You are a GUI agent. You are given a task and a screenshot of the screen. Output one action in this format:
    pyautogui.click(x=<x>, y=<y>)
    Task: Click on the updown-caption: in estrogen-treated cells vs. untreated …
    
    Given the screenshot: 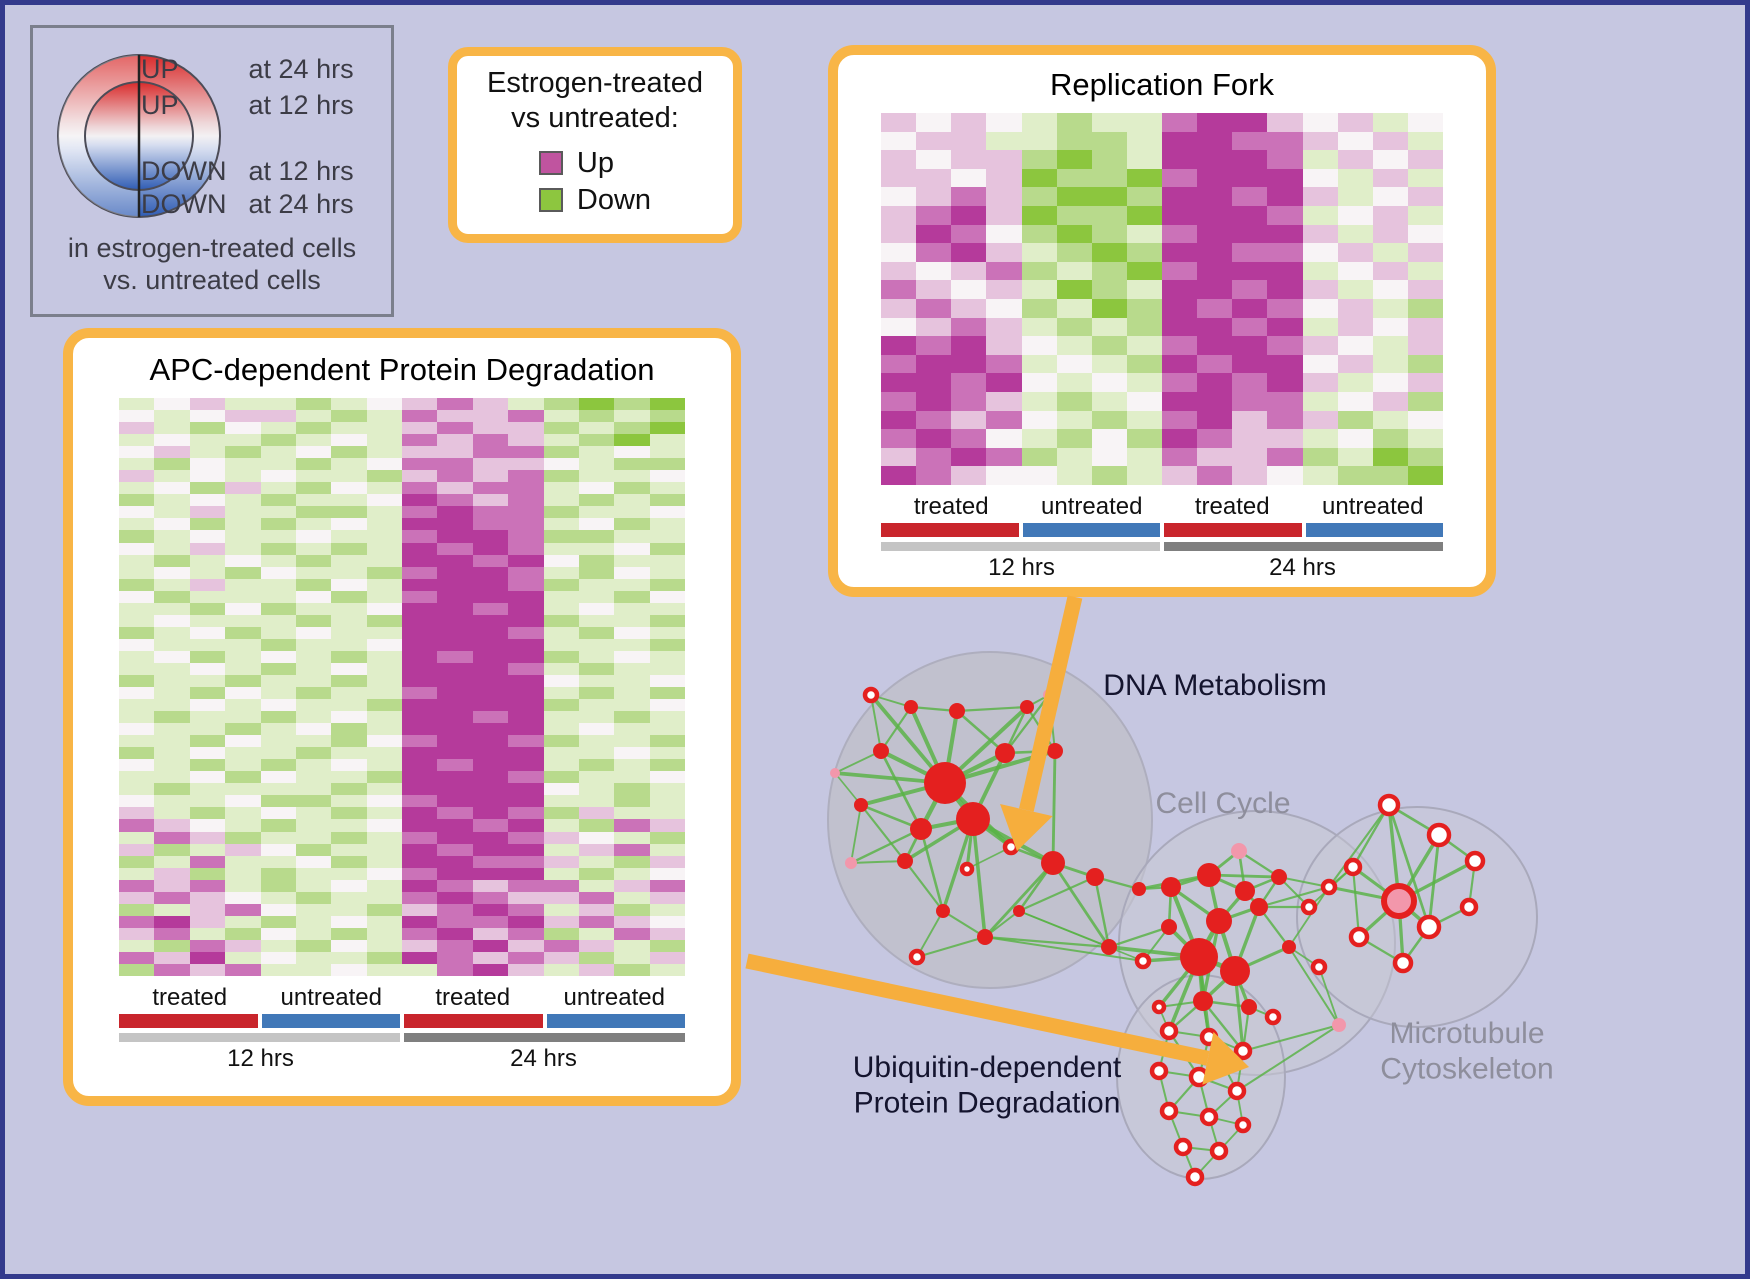 What is the action you would take?
    pyautogui.click(x=212, y=264)
    